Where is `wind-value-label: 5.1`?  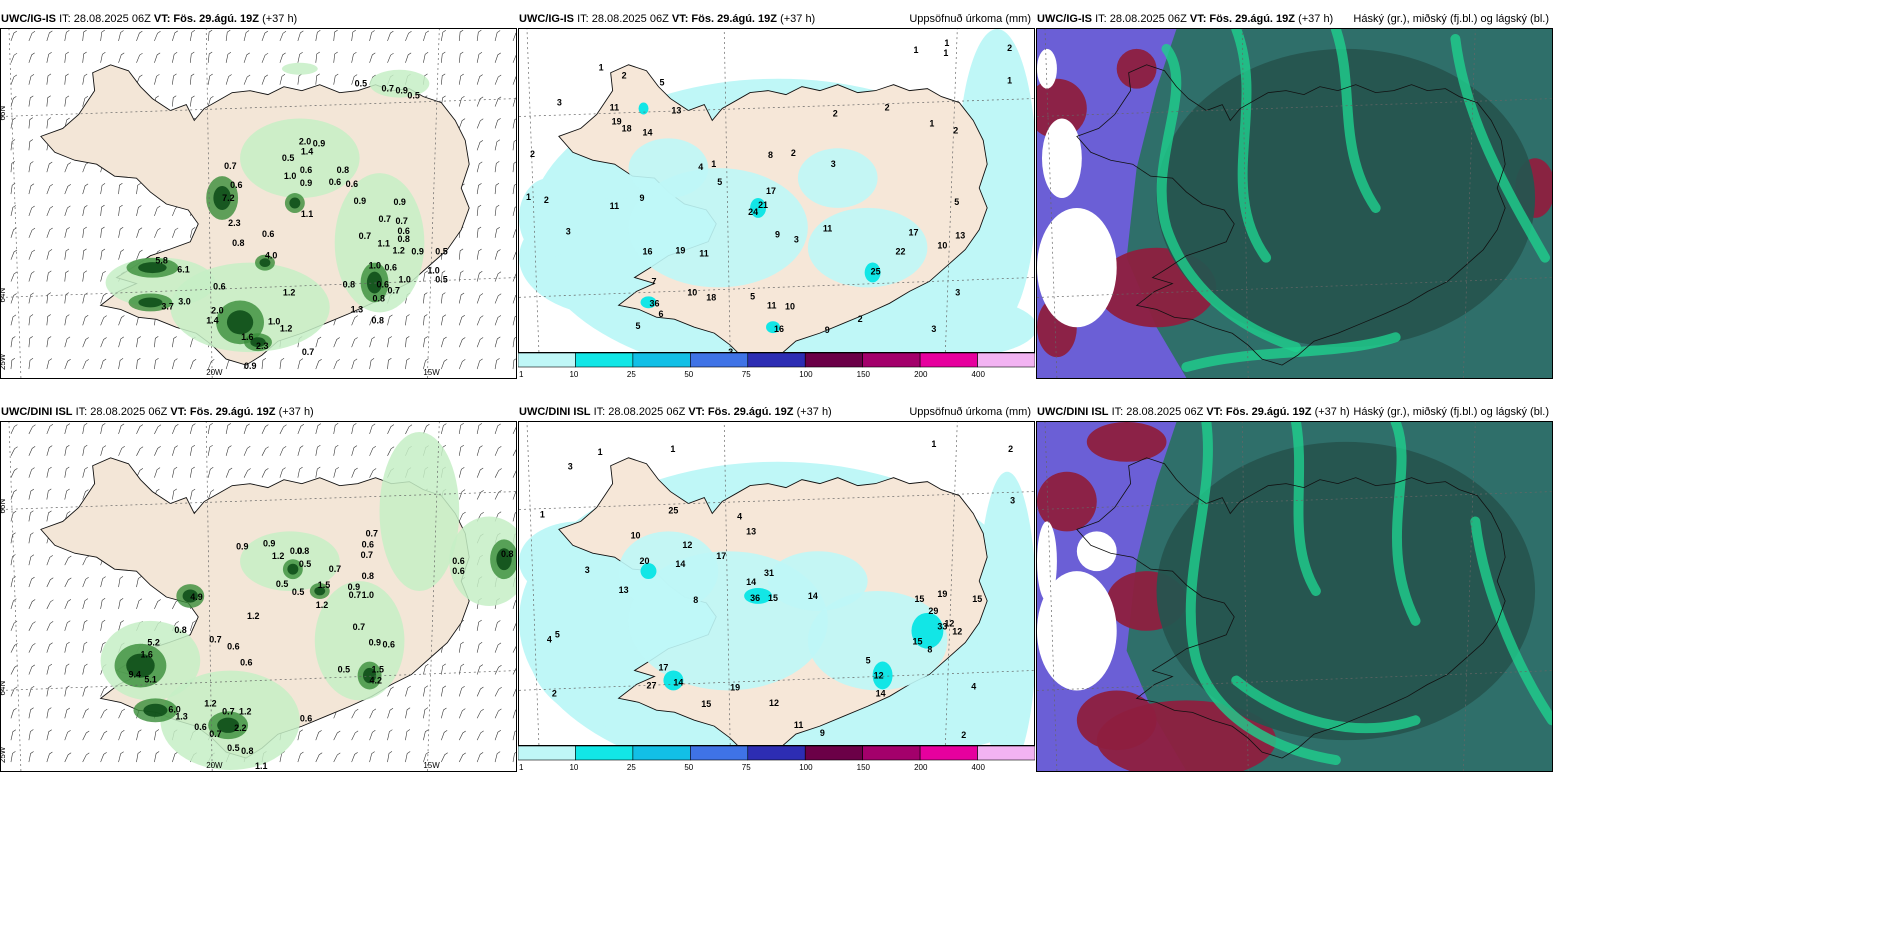 wind-value-label: 5.1 is located at coordinates (150, 680).